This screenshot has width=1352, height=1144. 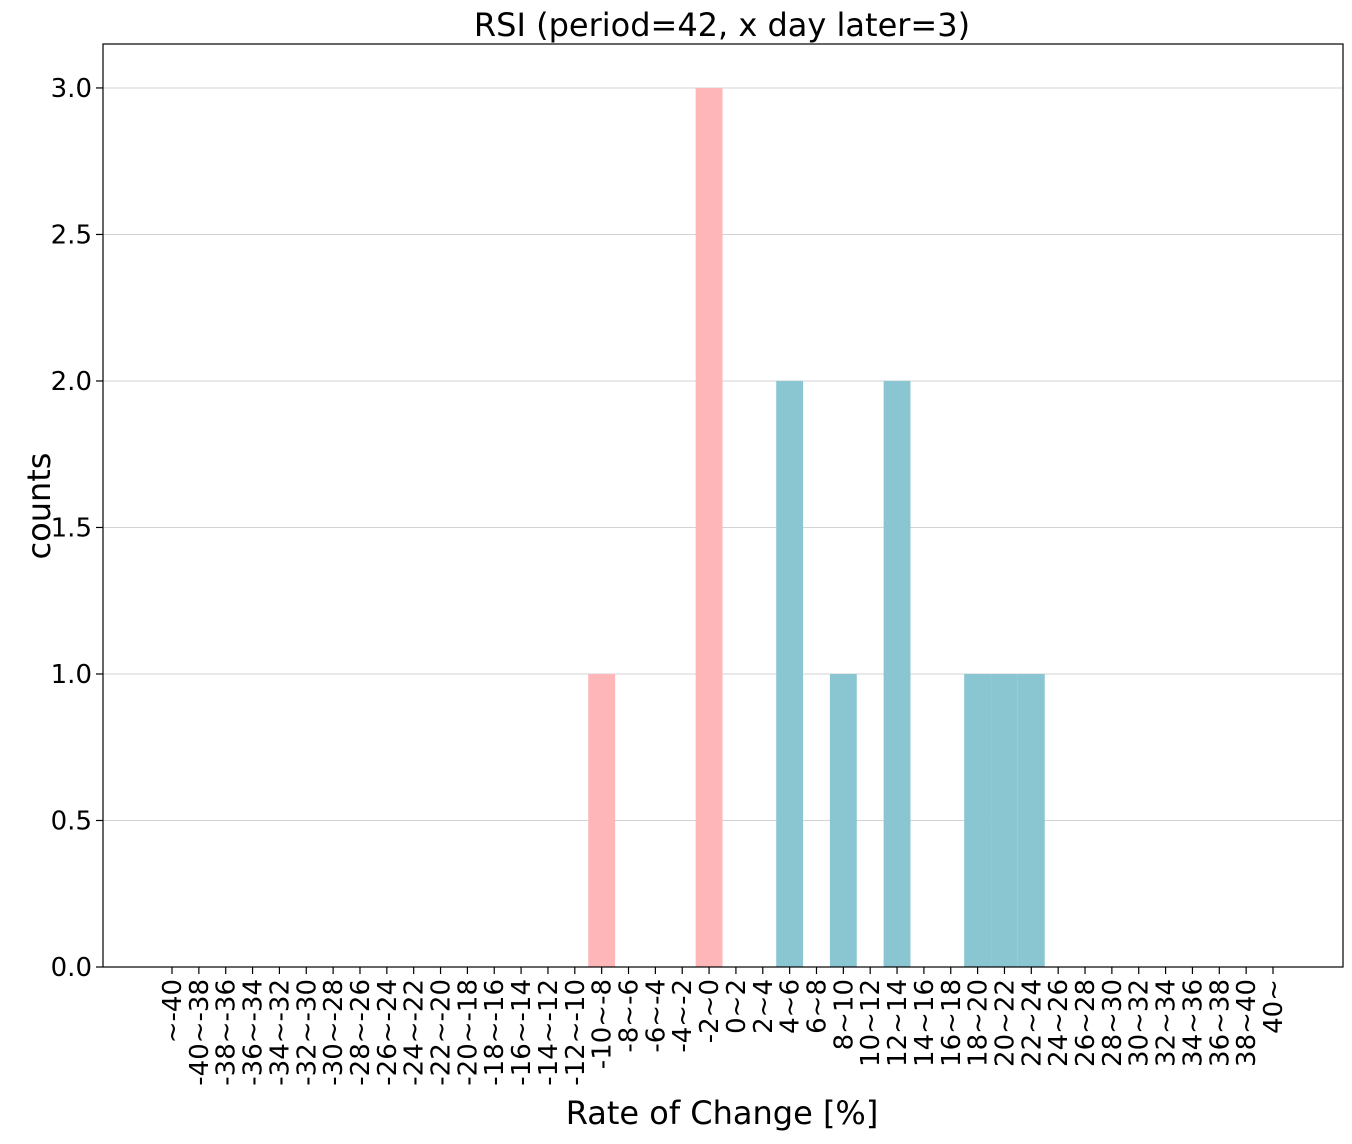 I want to click on x-tick-label: 32~34, so click(x=1167, y=1023).